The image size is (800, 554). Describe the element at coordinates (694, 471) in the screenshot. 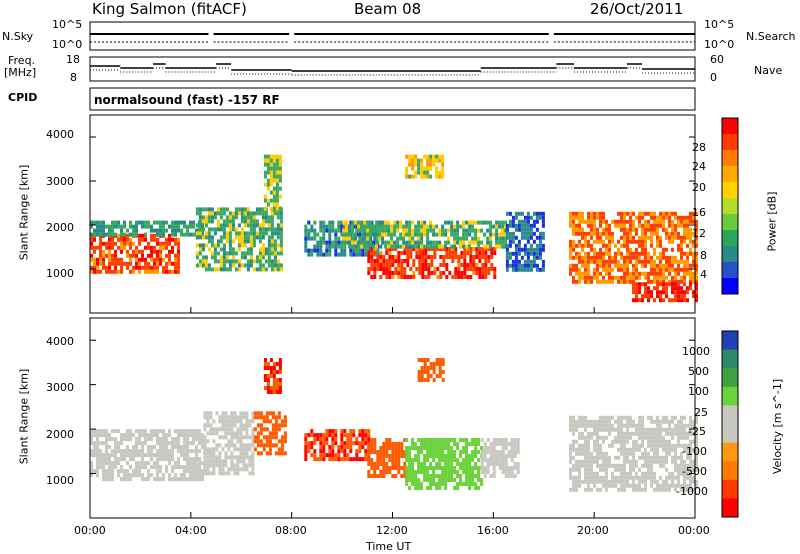

I see `vel-cbar-tick-m500: -500` at that location.